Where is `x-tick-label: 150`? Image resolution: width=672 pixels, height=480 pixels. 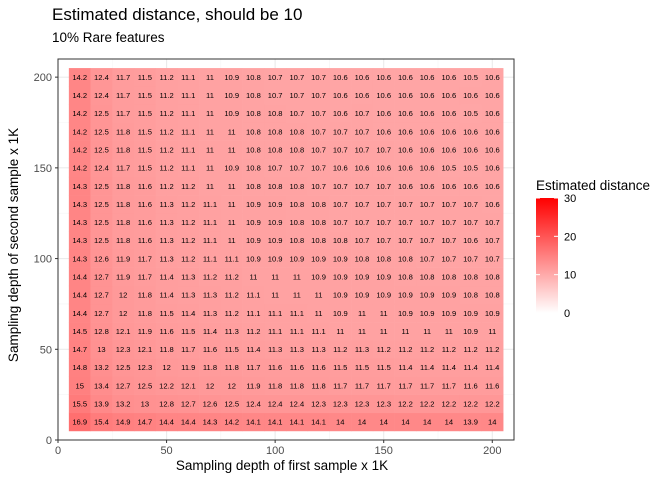
x-tick-label: 150 is located at coordinates (384, 451).